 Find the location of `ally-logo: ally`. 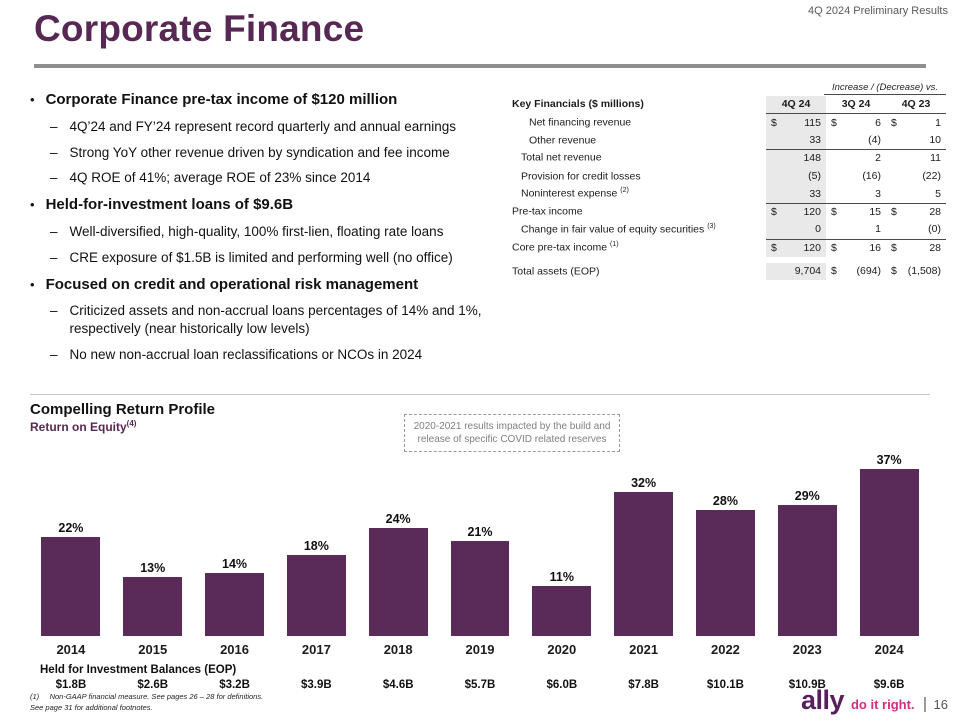

ally-logo: ally is located at coordinates (822, 700).